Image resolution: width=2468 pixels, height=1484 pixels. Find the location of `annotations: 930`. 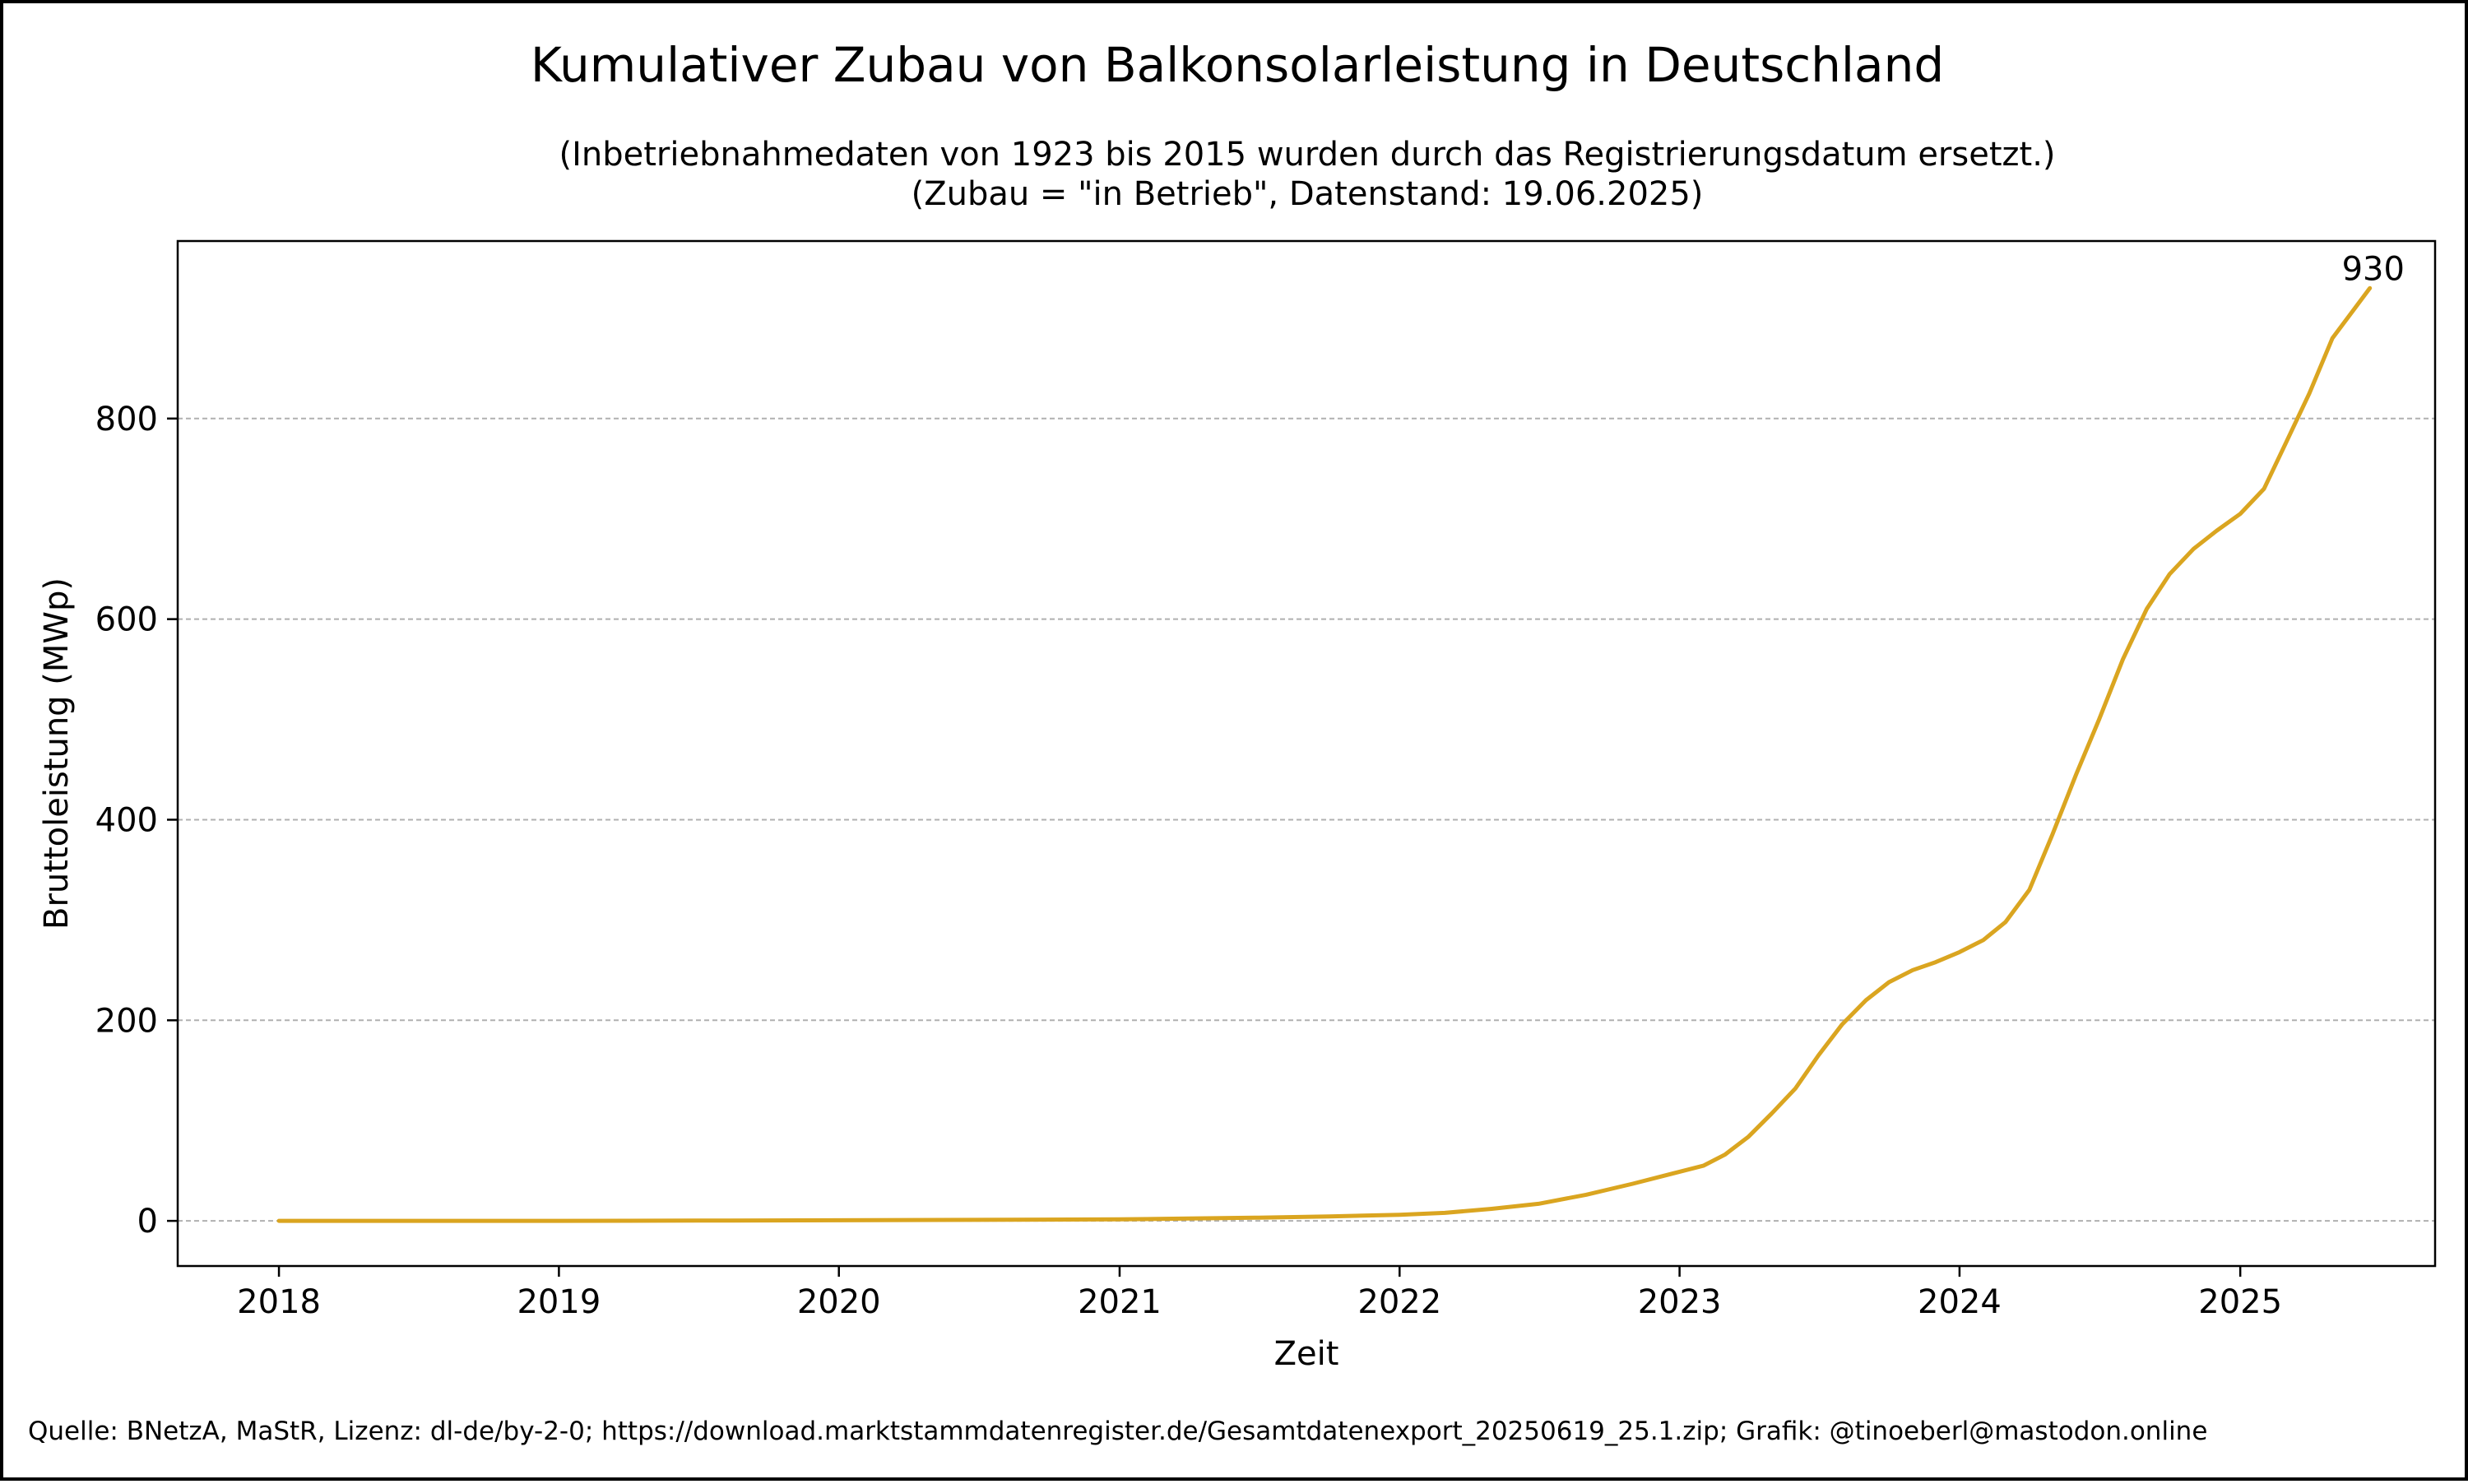

annotations: 930 is located at coordinates (2373, 269).